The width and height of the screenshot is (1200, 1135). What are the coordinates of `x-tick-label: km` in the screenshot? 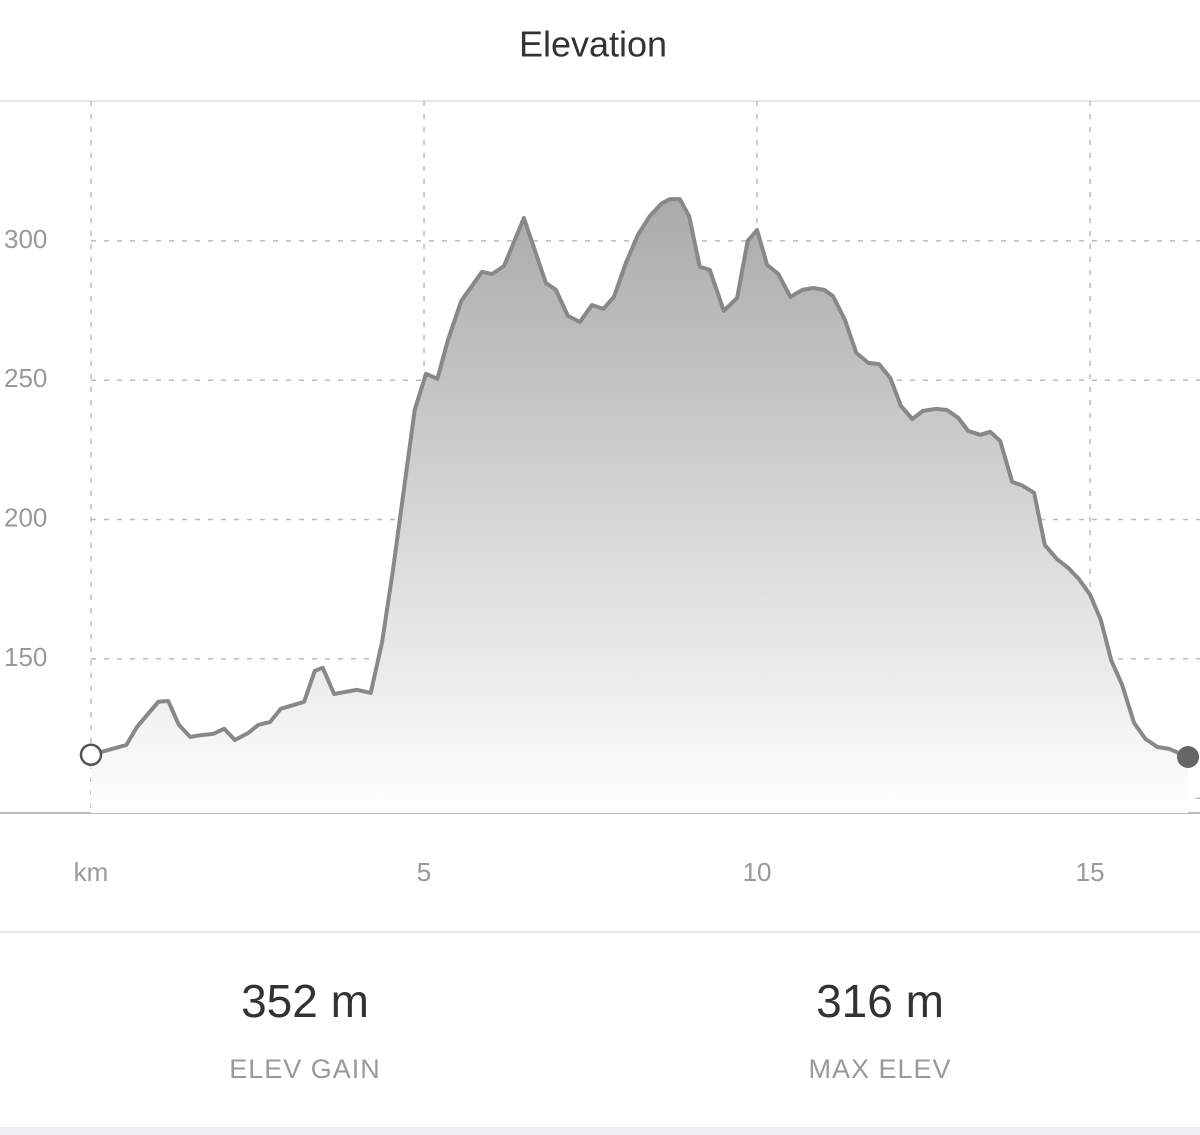 It's located at (91, 872).